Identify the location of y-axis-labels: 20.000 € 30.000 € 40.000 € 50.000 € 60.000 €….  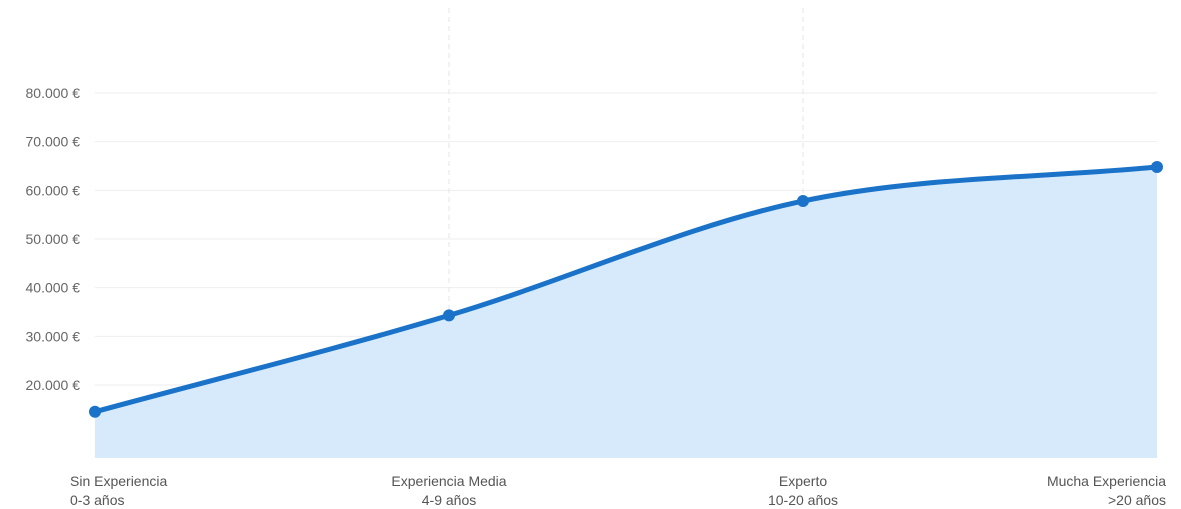
(53, 239).